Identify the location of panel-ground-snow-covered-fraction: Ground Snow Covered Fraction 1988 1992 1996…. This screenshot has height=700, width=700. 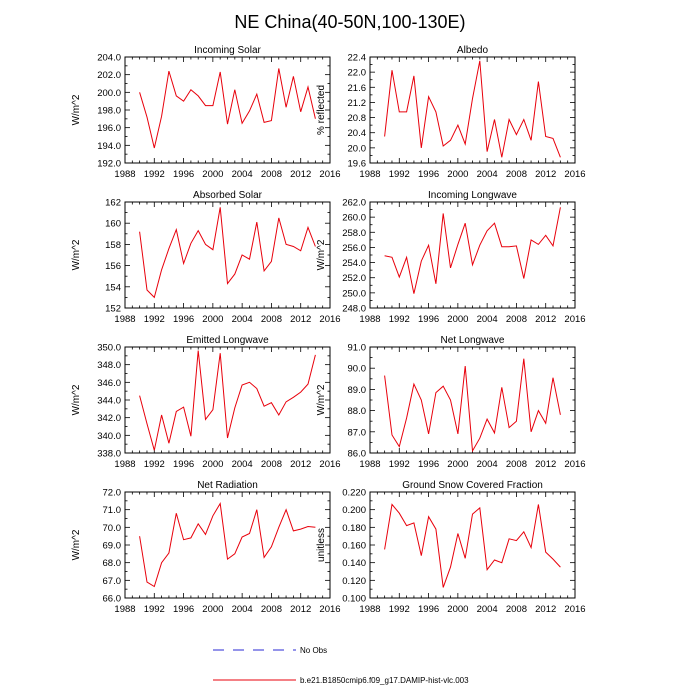
(451, 547).